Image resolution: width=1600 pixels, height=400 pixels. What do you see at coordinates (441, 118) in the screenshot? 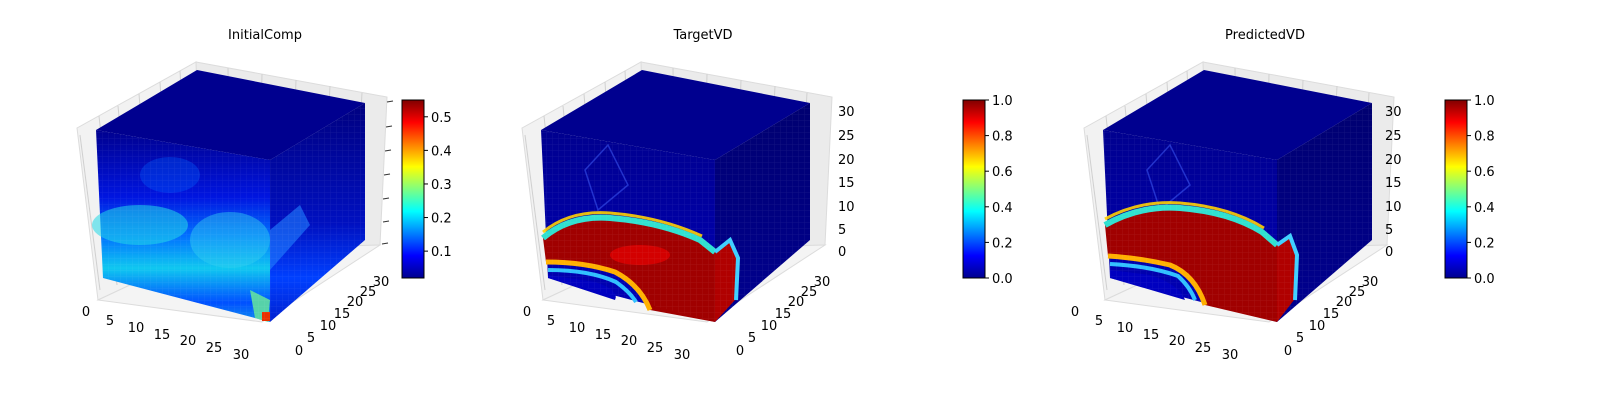
I see `colorbar-tick-label: 0.5` at bounding box center [441, 118].